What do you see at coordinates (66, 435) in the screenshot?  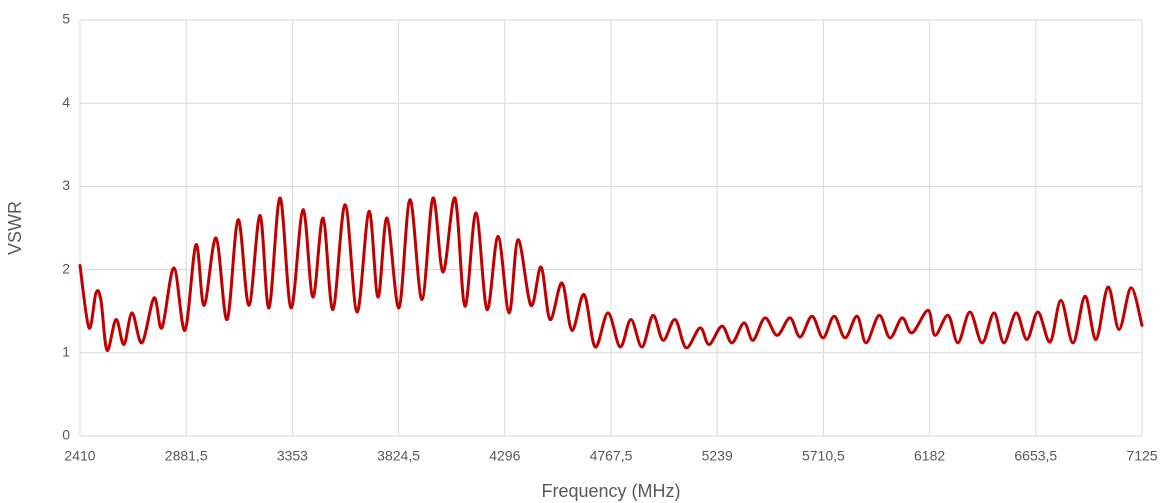 I see `y-tick-label: 0` at bounding box center [66, 435].